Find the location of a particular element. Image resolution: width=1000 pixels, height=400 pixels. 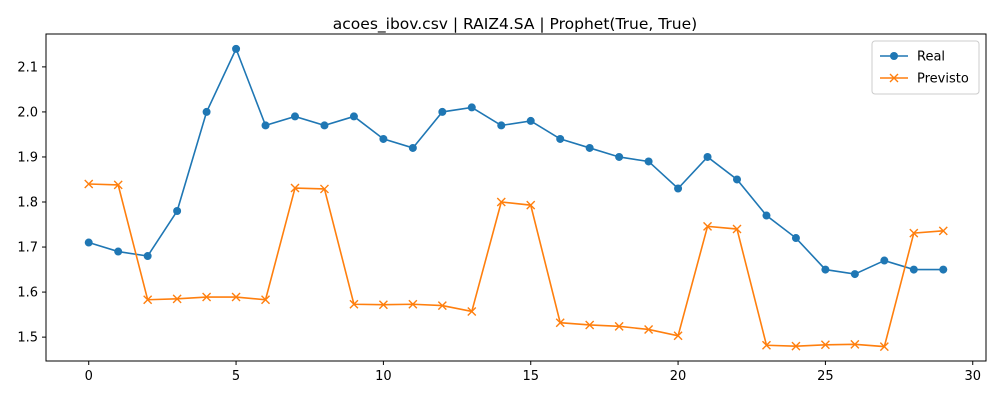

y-tick-label: 1.8 is located at coordinates (27, 203).